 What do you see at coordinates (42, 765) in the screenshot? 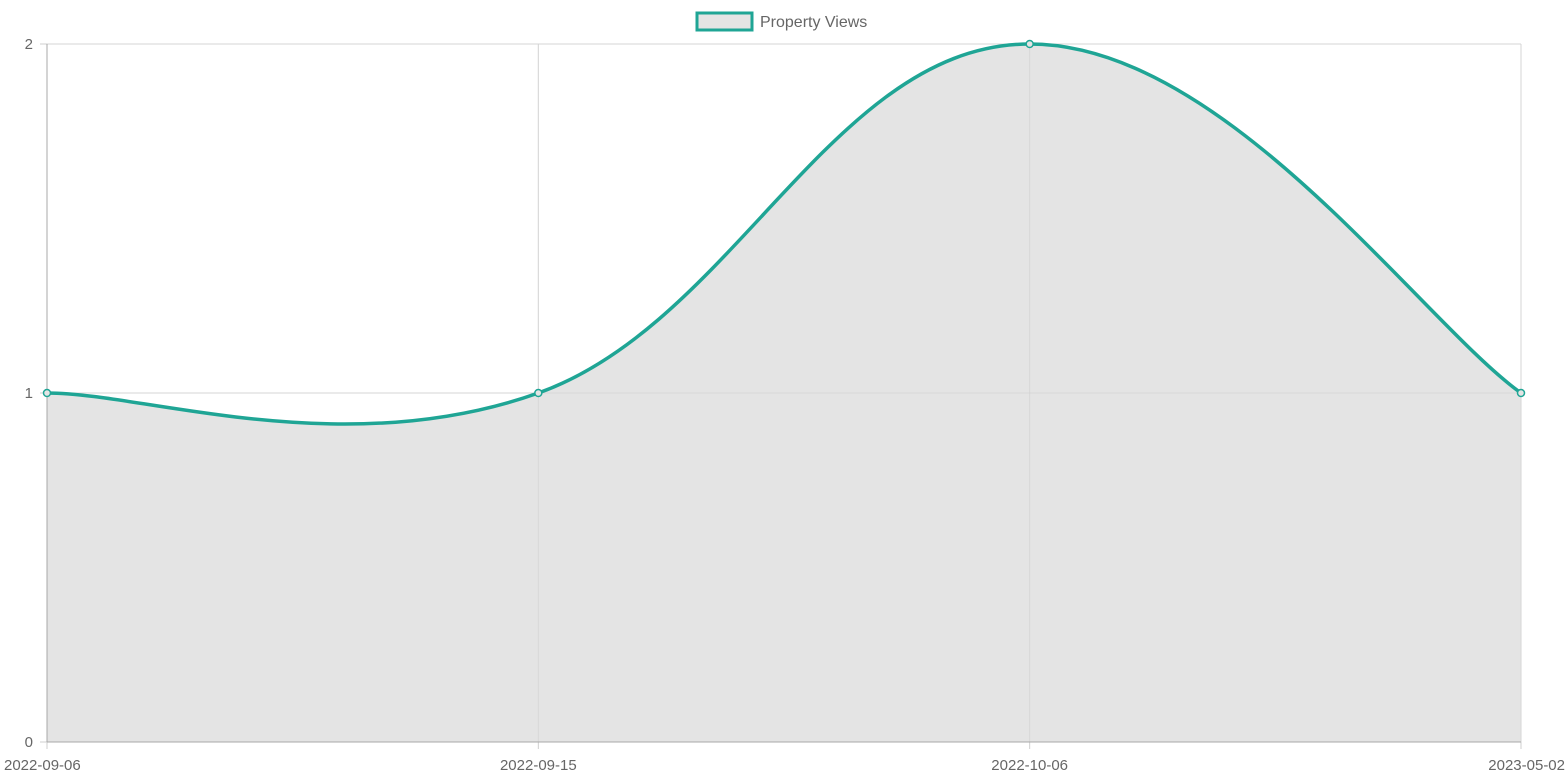
I see `x-tick-label-0: 2022-09-06` at bounding box center [42, 765].